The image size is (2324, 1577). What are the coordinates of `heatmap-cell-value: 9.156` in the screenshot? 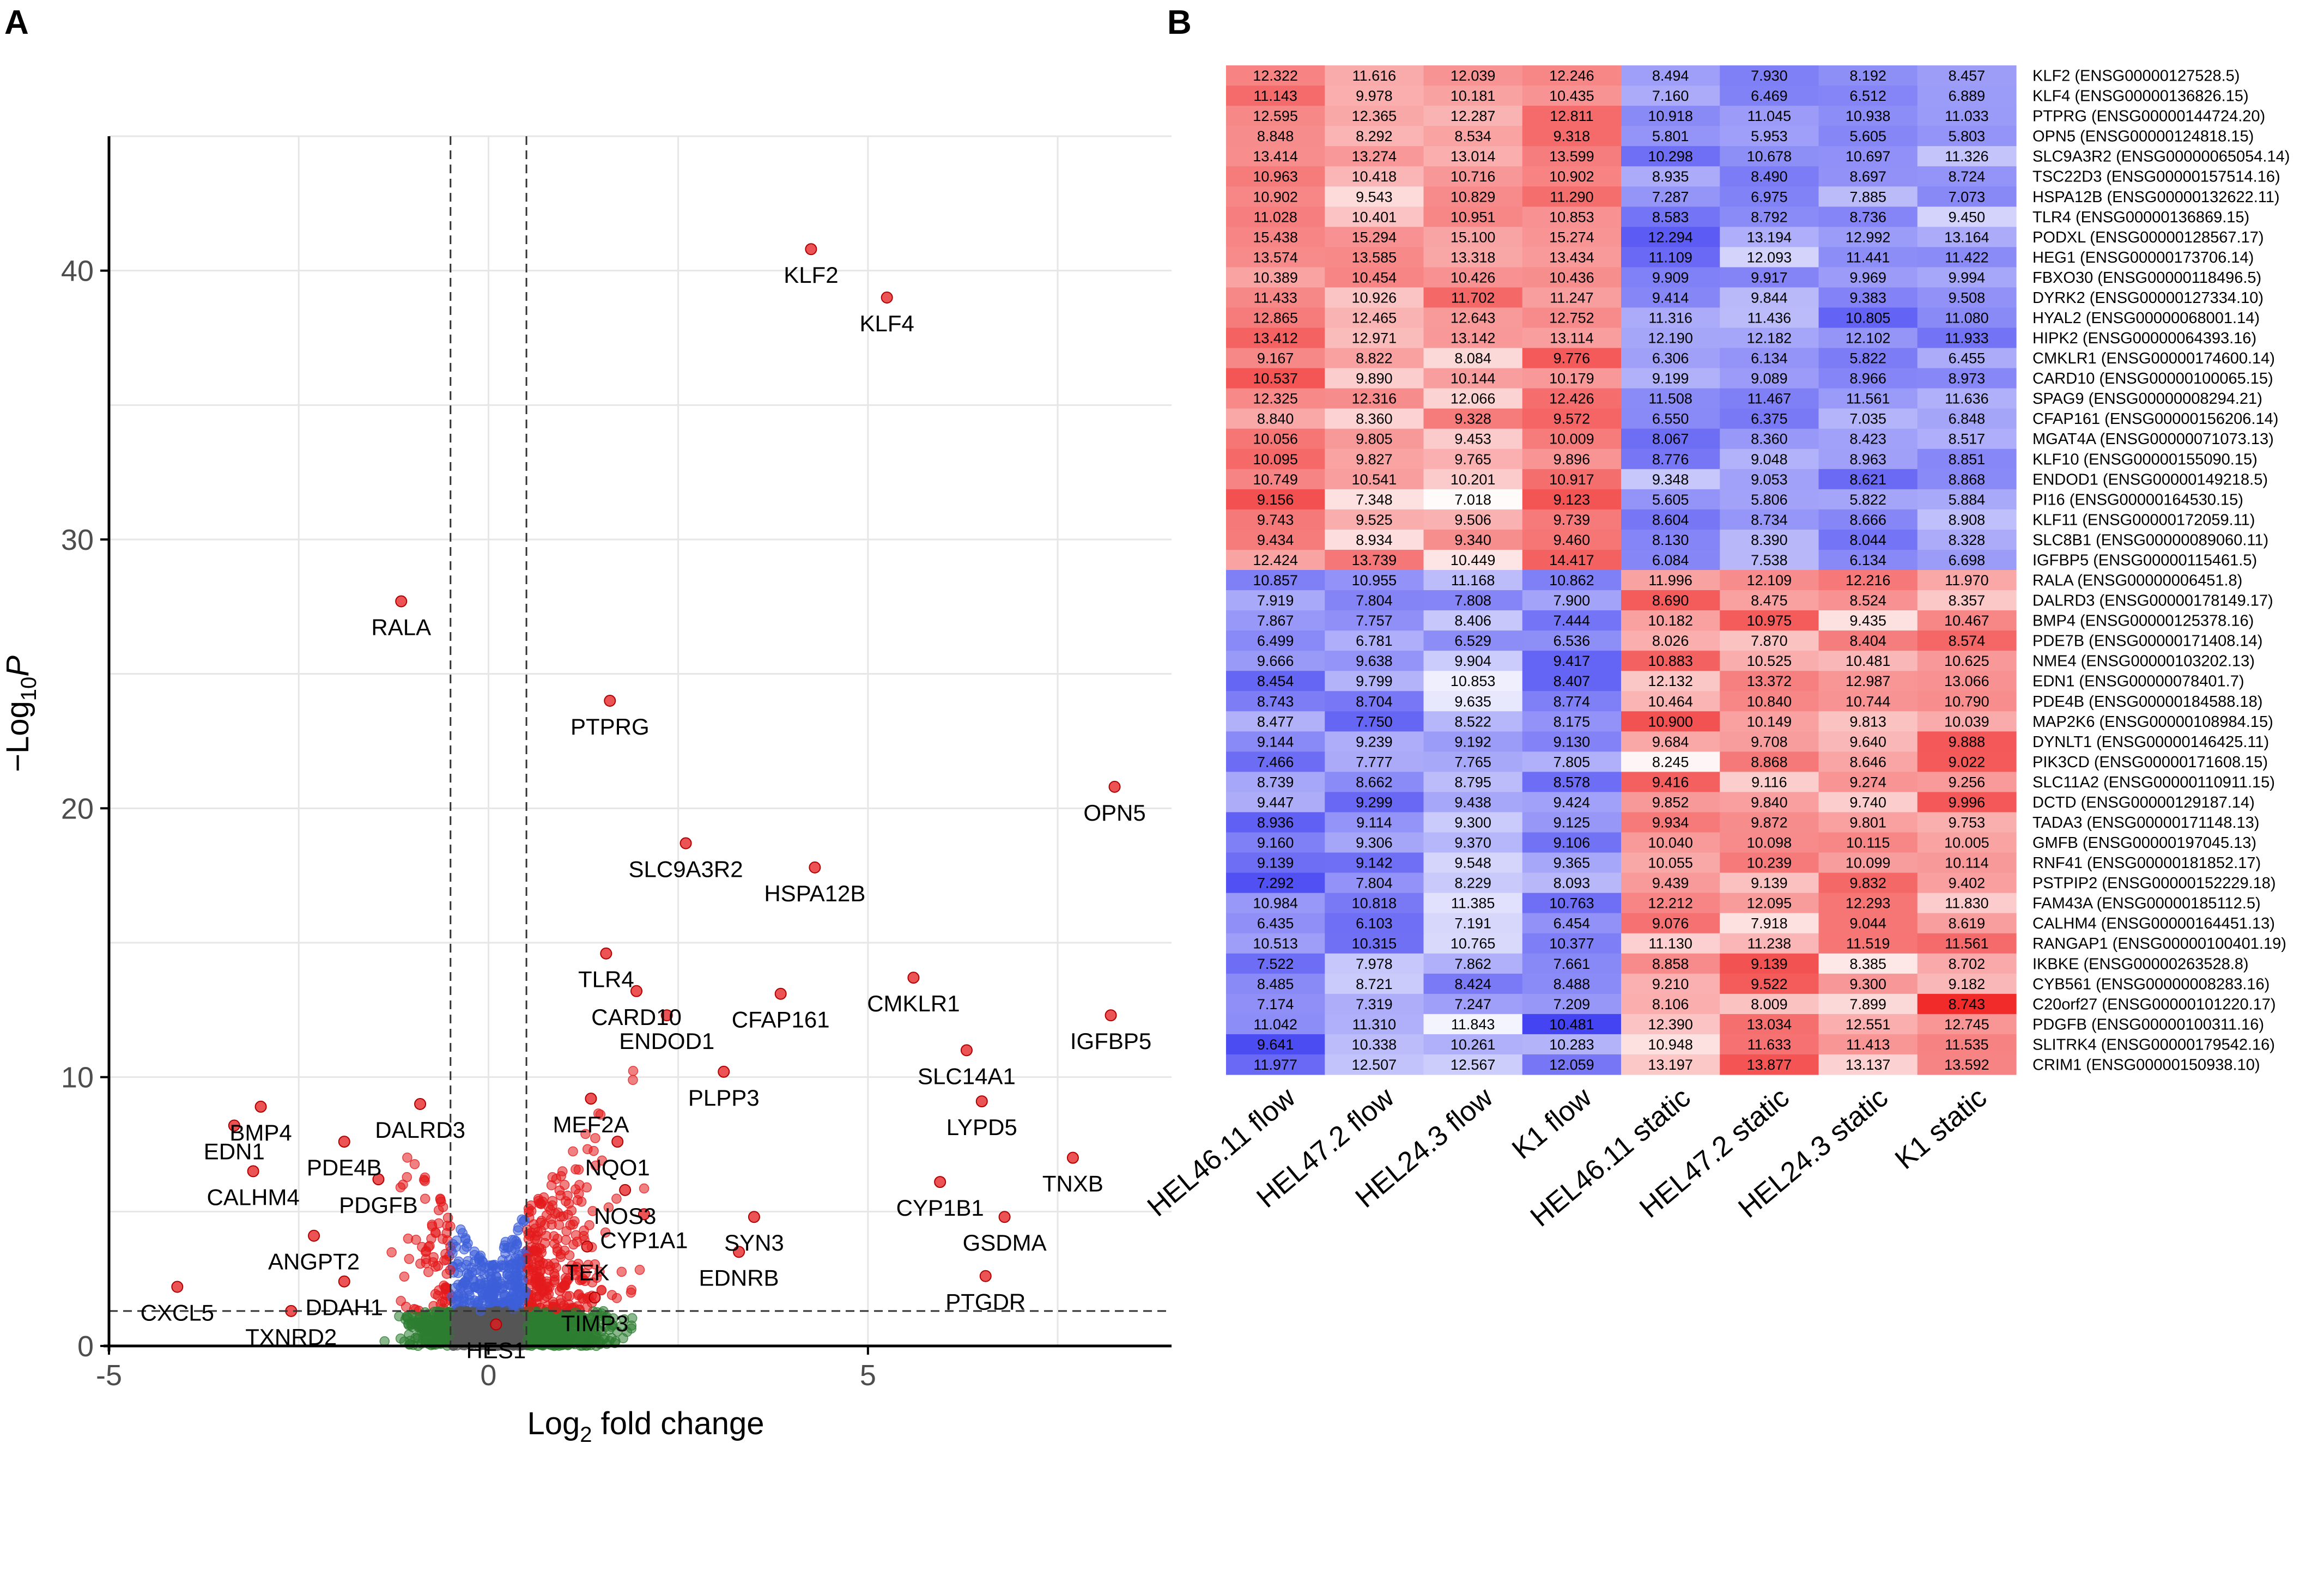 It's located at (1275, 500).